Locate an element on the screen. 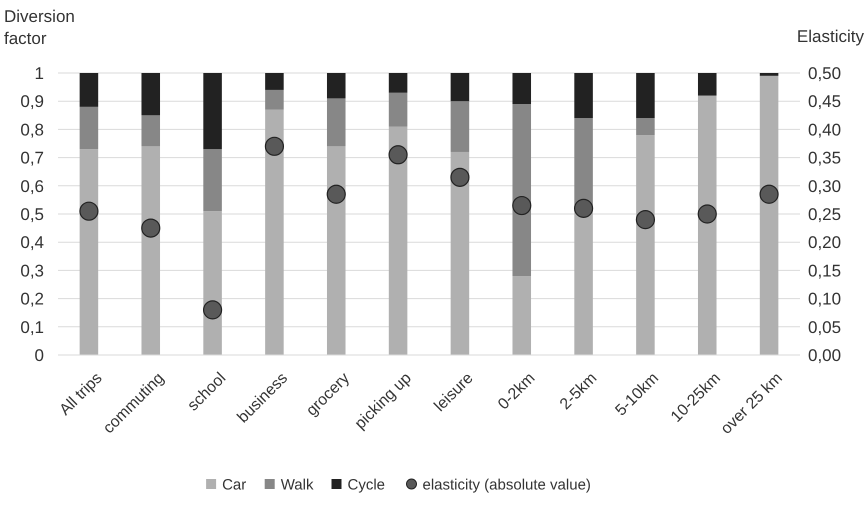 The width and height of the screenshot is (868, 506). y-tick-label: 0,8 is located at coordinates (32, 130).